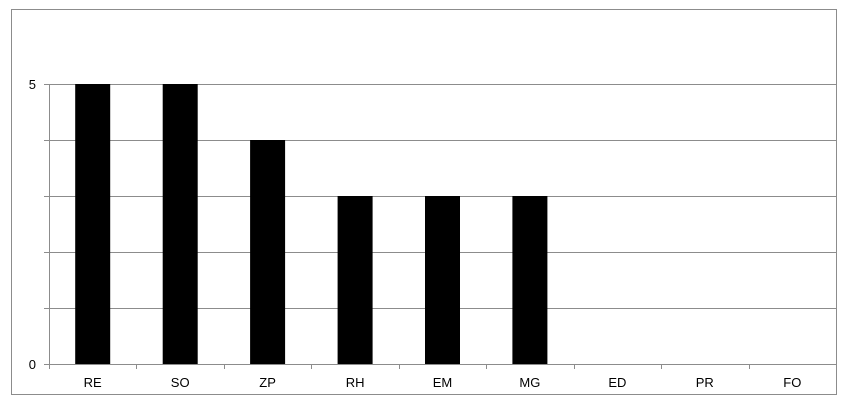  What do you see at coordinates (442, 280) in the screenshot?
I see `bar-em` at bounding box center [442, 280].